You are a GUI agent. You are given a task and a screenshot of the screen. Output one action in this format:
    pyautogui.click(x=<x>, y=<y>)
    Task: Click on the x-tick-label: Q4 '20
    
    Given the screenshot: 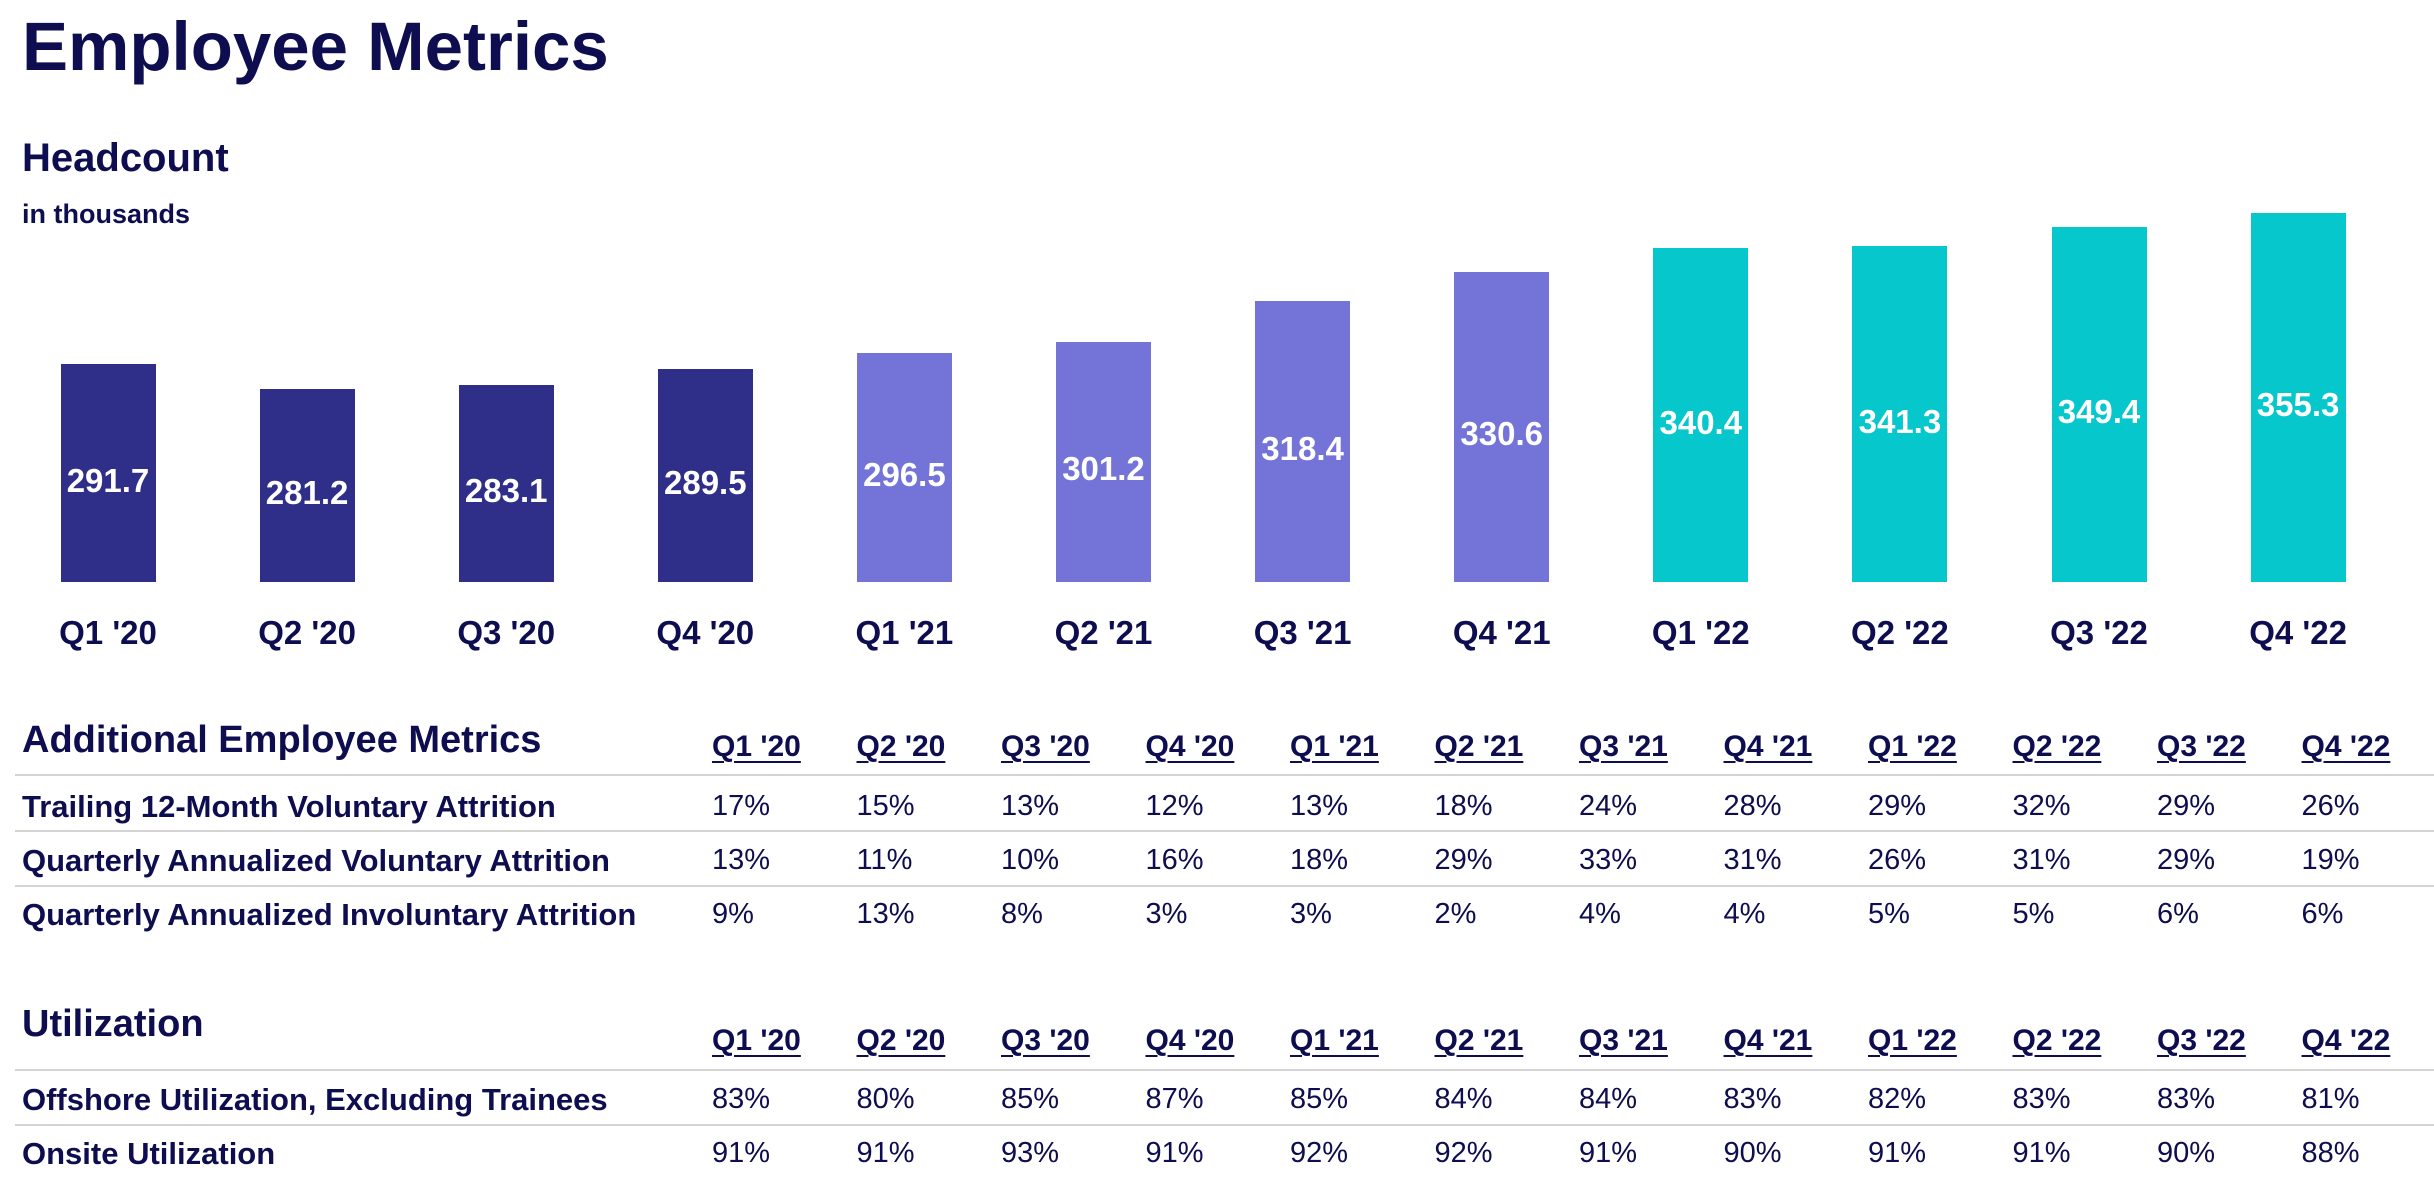 What is the action you would take?
    pyautogui.click(x=705, y=632)
    